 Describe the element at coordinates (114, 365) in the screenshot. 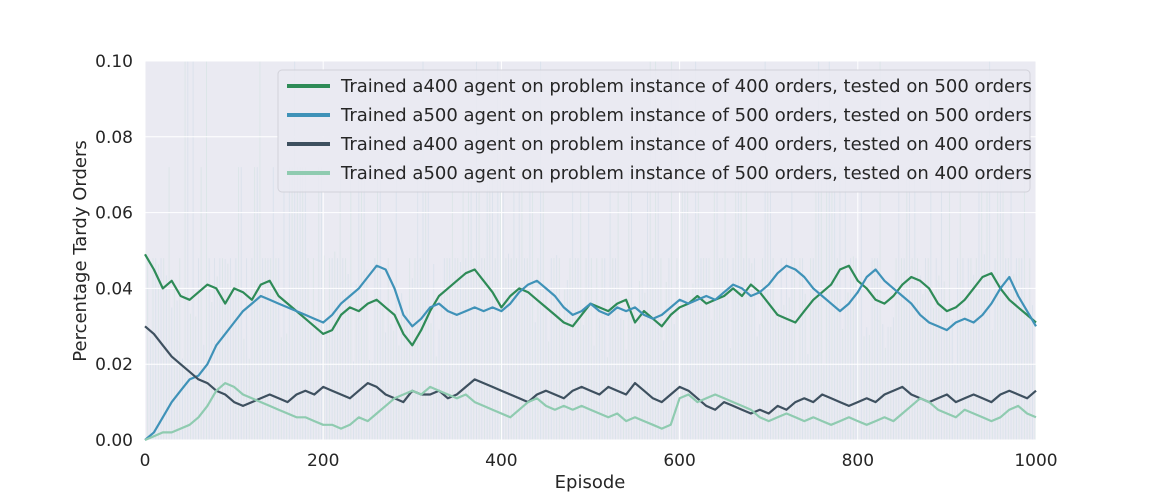

I see `y-tick-label: 0.02` at that location.